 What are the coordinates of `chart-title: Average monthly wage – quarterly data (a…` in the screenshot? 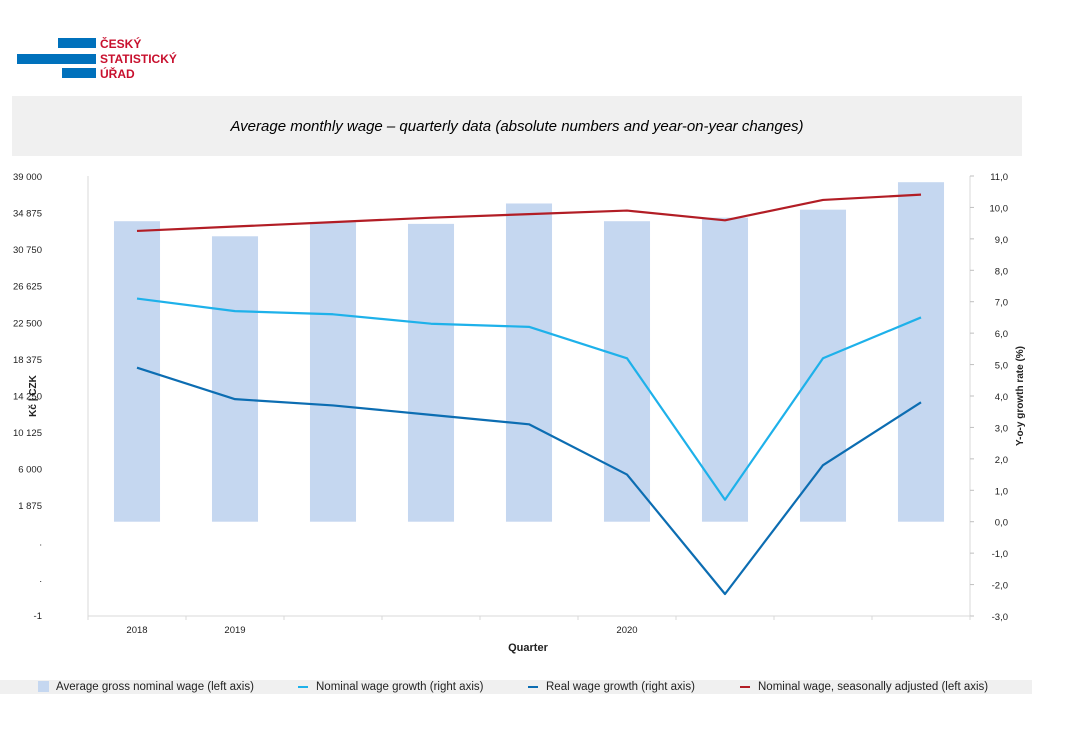 It's located at (517, 126).